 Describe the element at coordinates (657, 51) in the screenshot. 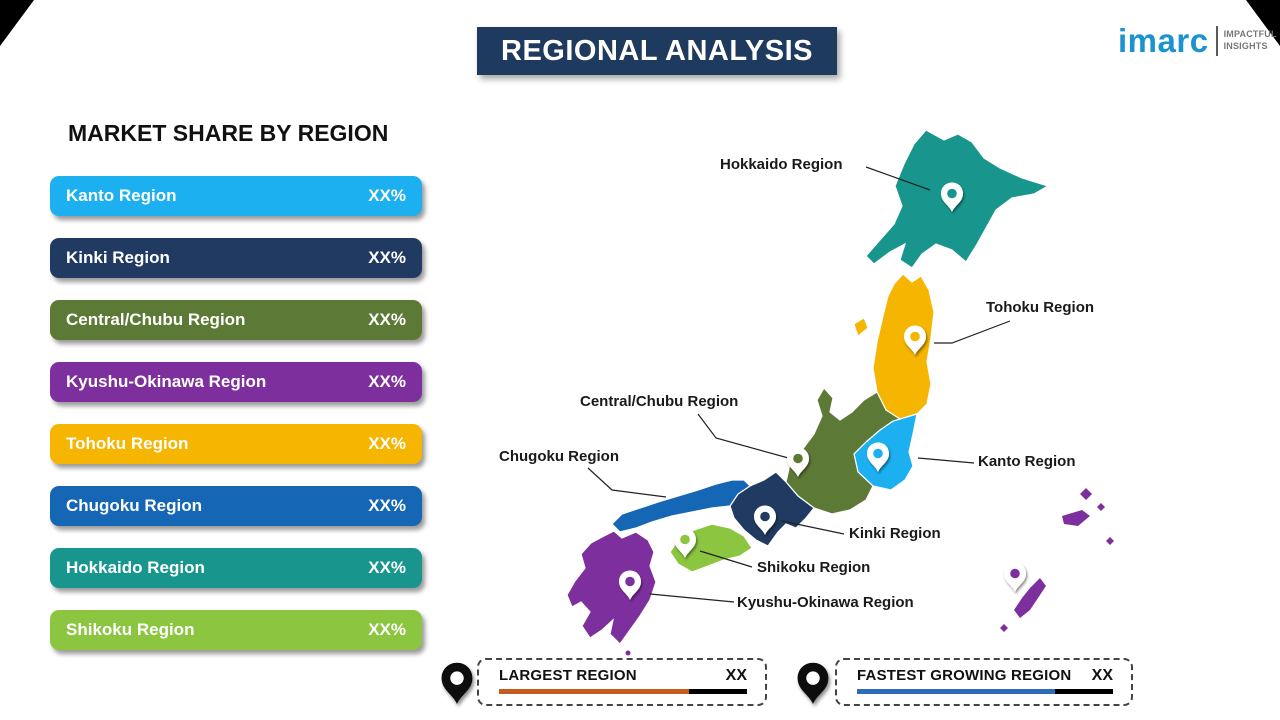

I see `page-title: REGIONAL ANALYSIS` at that location.